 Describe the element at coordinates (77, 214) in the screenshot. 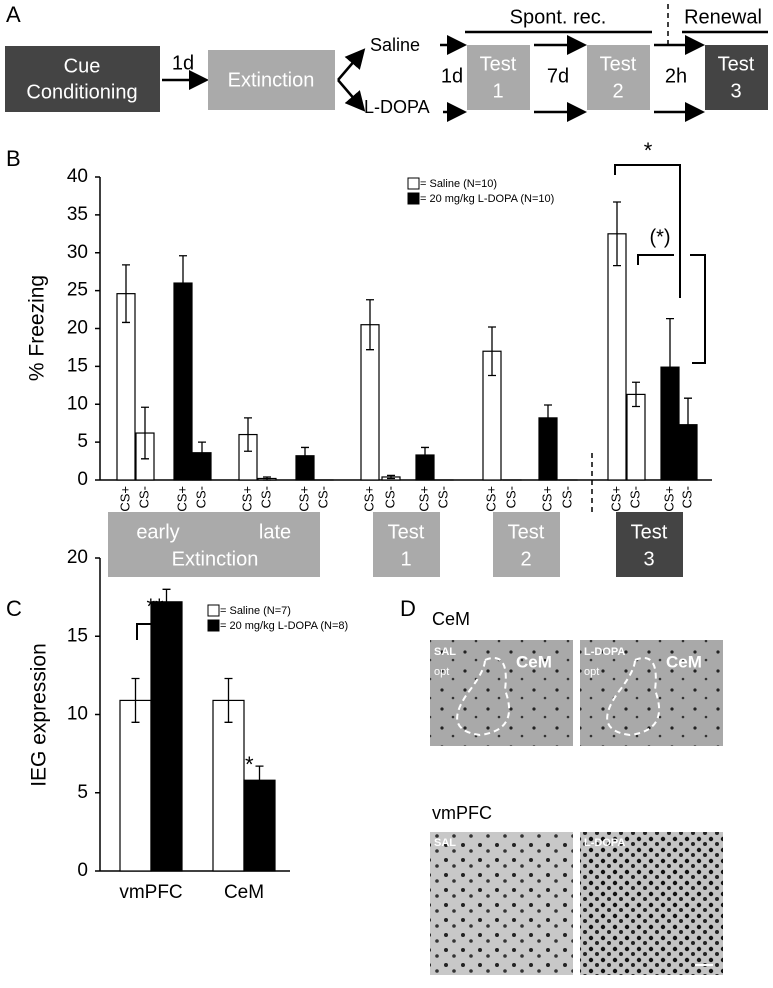

I see `y-tick-label: 35` at that location.